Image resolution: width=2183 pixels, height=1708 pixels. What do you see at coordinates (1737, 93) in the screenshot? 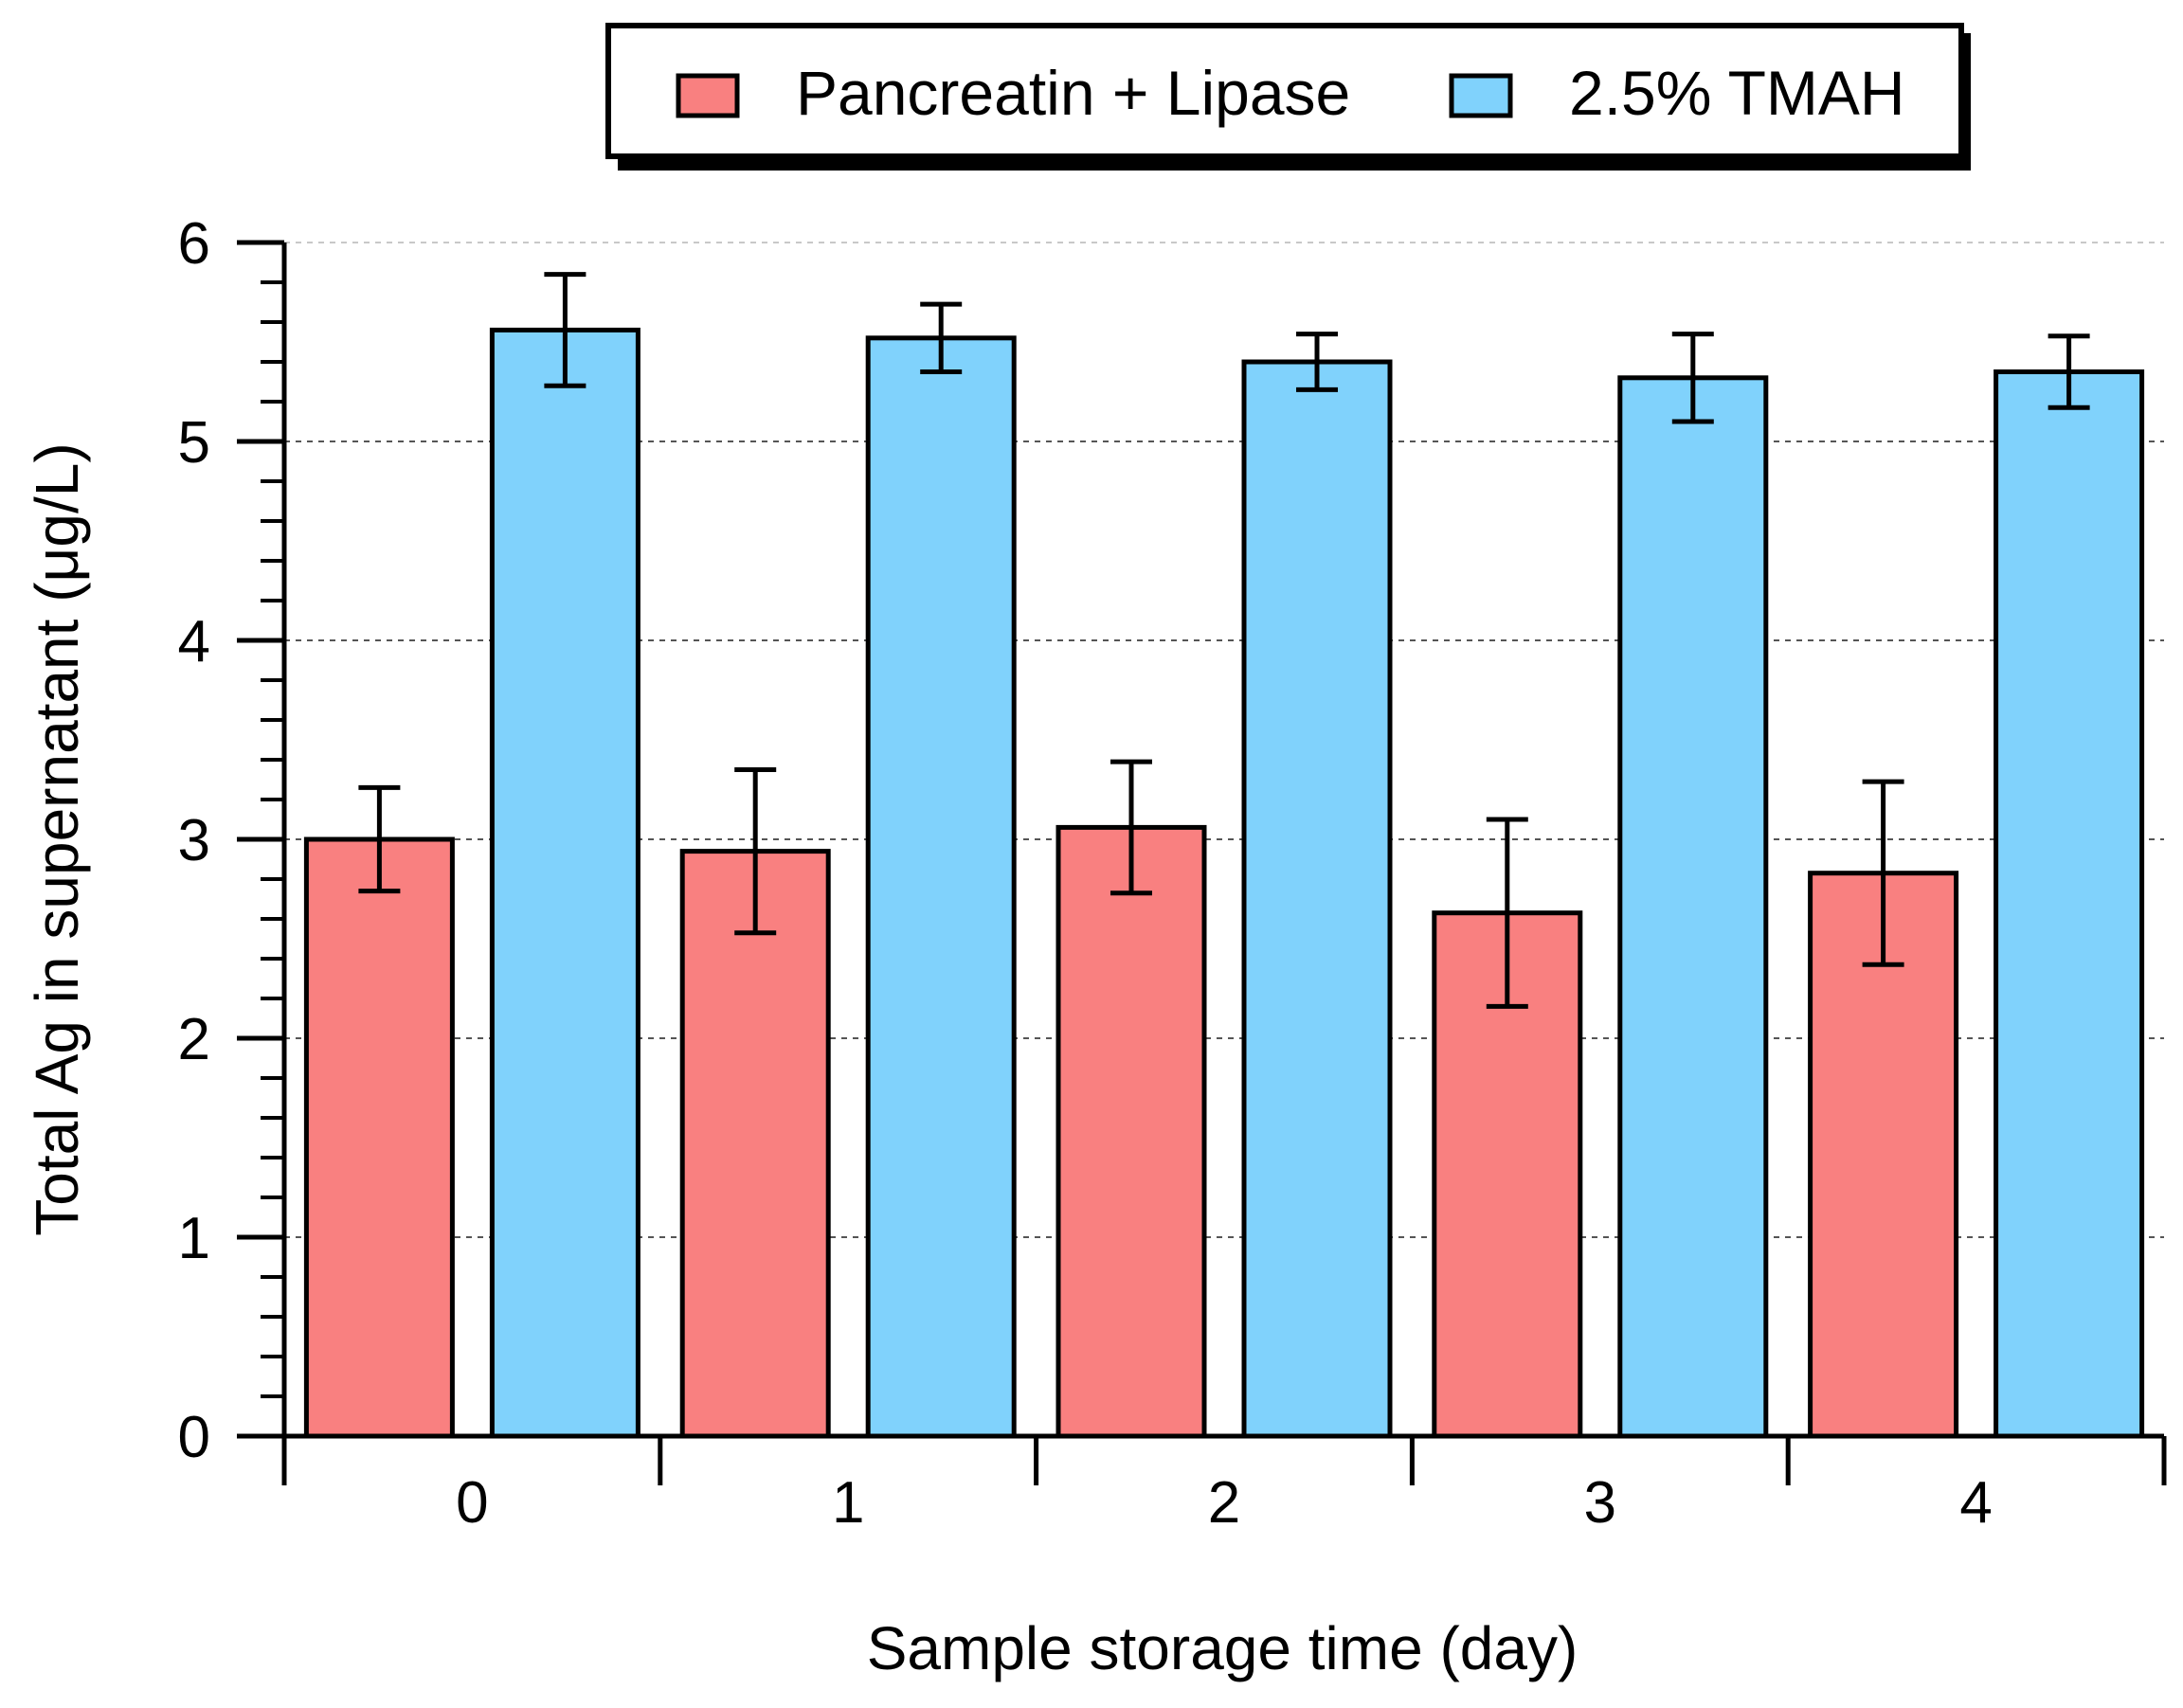
I see `legend-label-tmah: 2.5% TMAH` at bounding box center [1737, 93].